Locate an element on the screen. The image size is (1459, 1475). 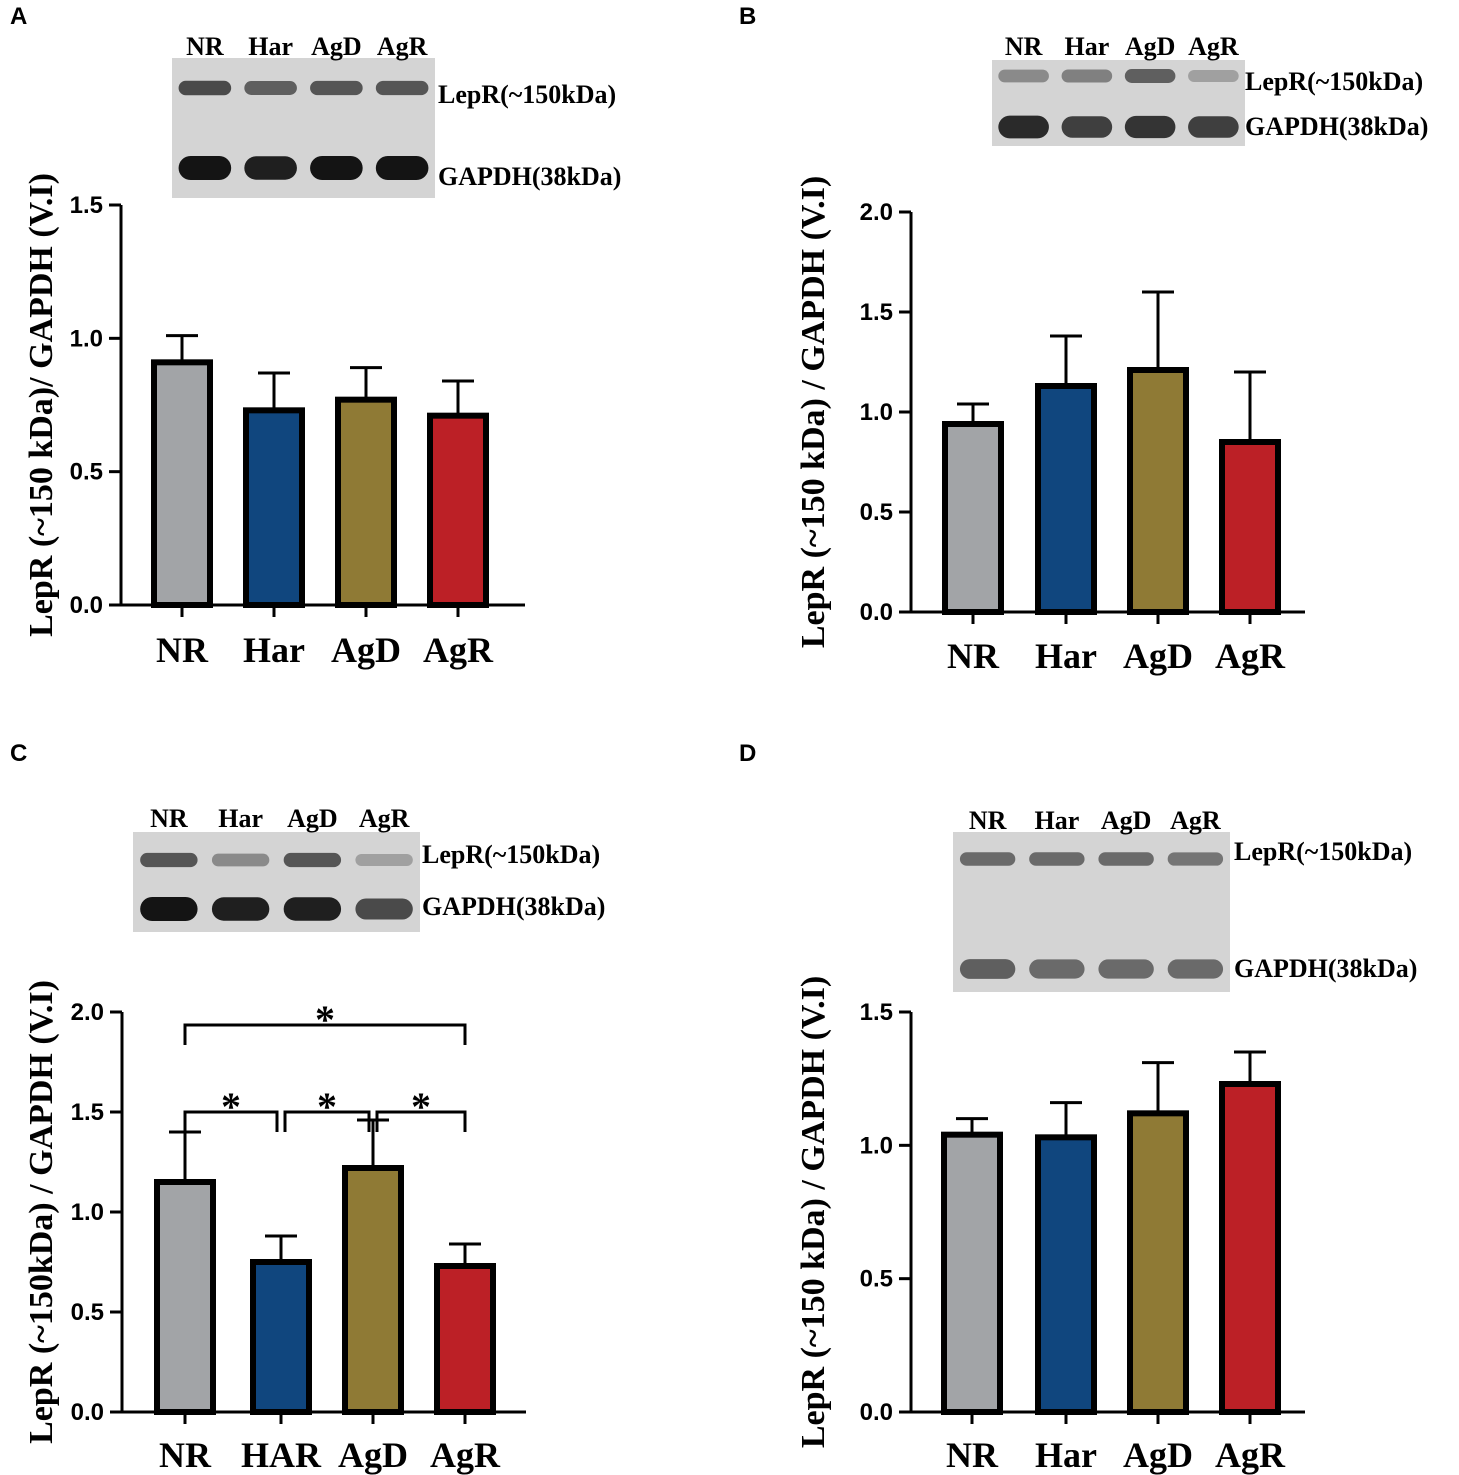
panel-letter: D is located at coordinates (747, 753).